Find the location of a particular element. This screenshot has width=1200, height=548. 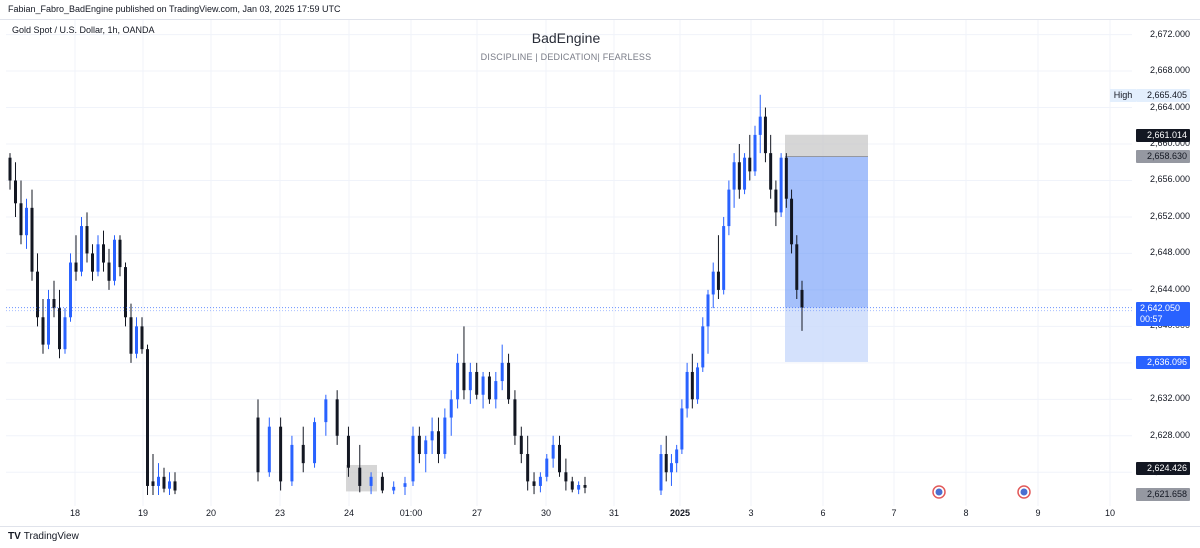

footer-bar is located at coordinates (600, 537).